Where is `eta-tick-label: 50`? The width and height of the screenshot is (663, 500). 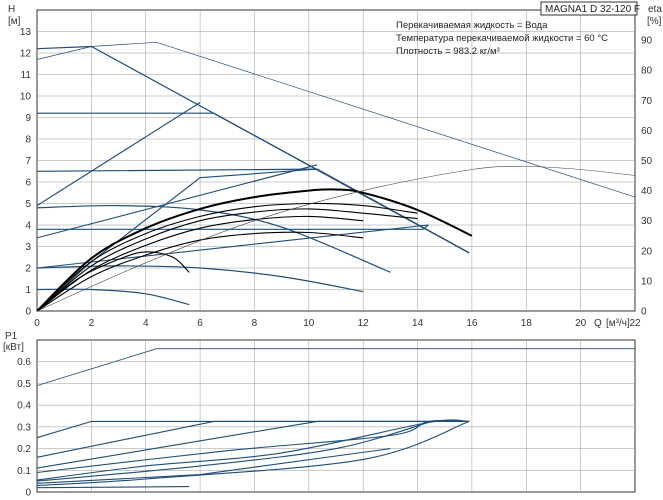
eta-tick-label: 50 is located at coordinates (647, 161).